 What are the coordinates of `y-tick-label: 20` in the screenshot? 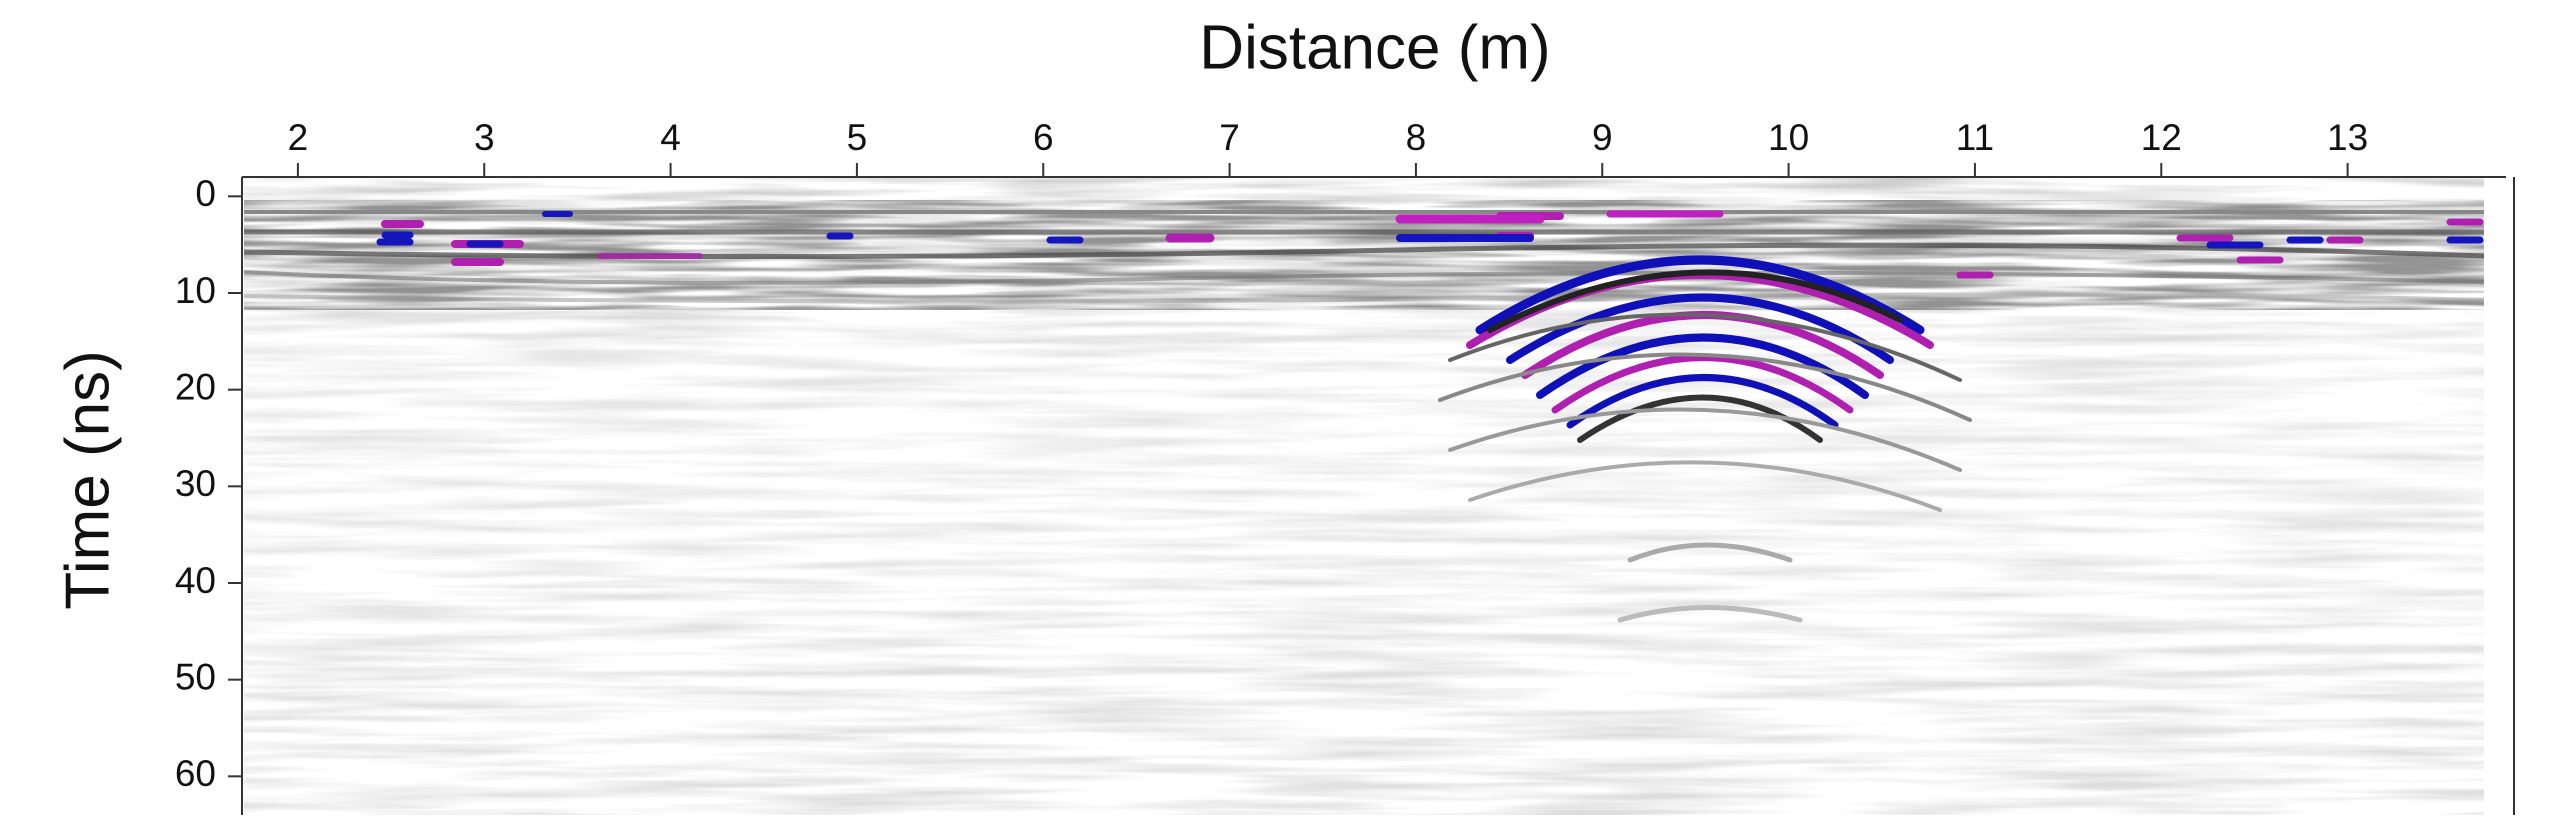 It's located at (195, 386).